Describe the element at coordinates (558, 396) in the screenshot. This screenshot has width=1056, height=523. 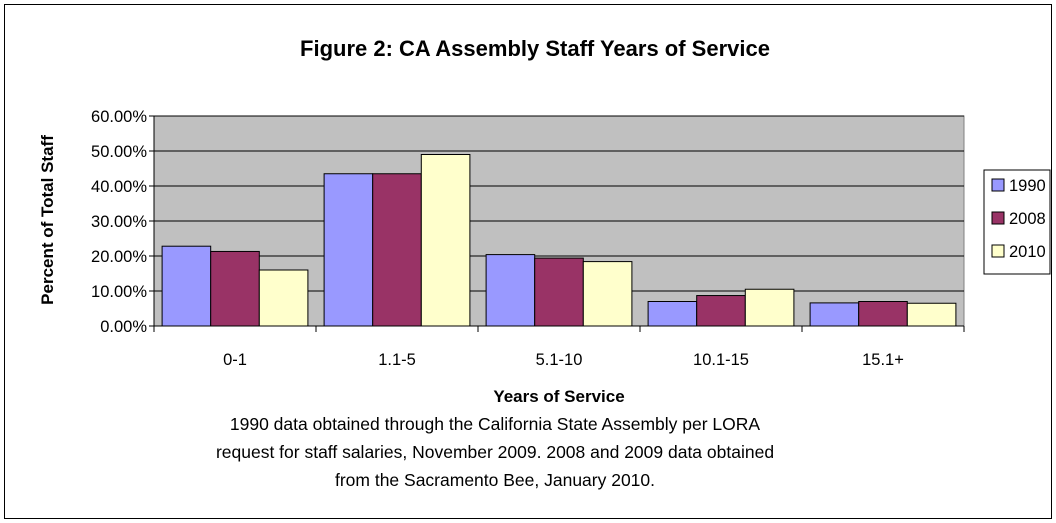
I see `x-axis-label: Years of Service` at that location.